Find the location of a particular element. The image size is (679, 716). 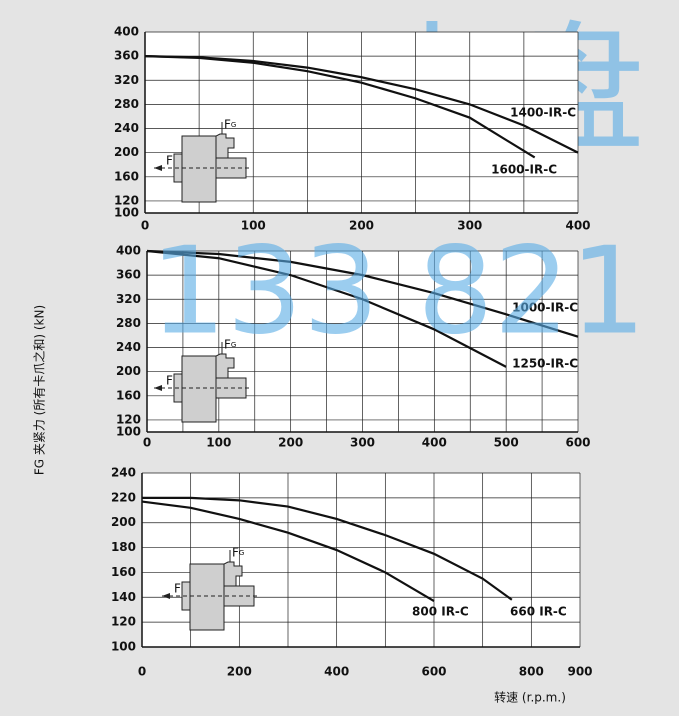

series-label: 1600-IR-C is located at coordinates (524, 170).